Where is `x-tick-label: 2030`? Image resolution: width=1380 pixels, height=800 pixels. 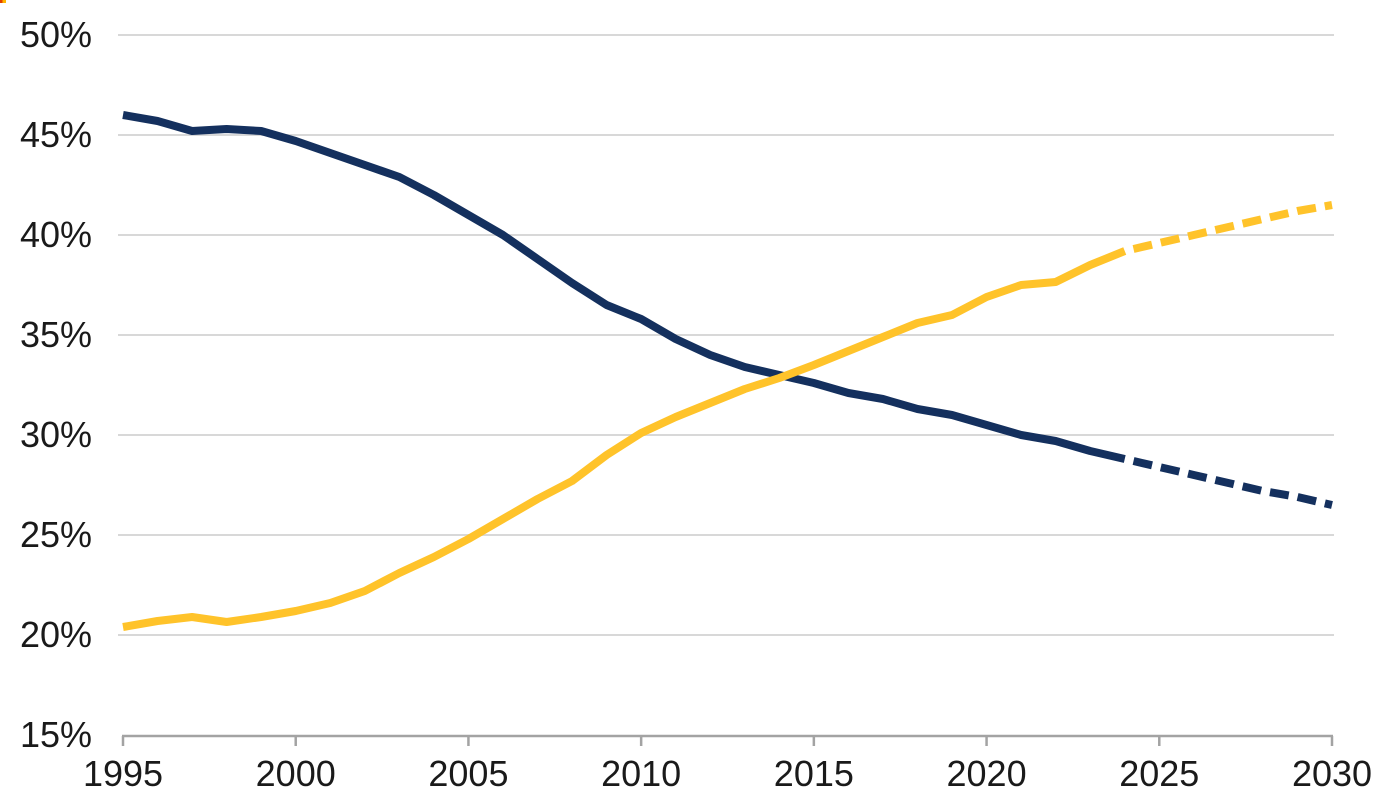 x-tick-label: 2030 is located at coordinates (1332, 773).